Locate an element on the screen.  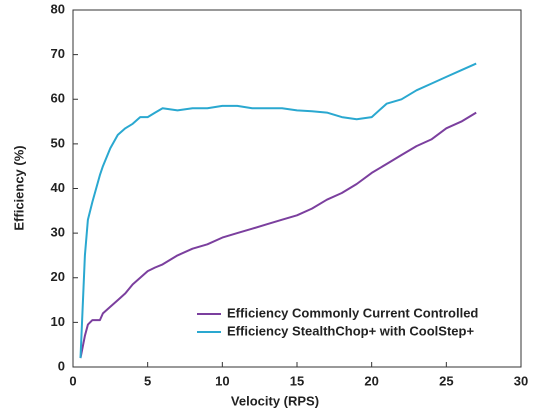
y-tick-label: 80 is located at coordinates (58, 8).